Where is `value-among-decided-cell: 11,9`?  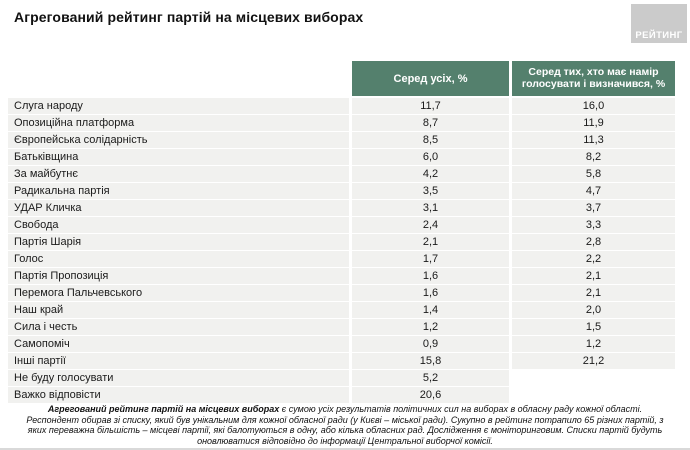
value-among-decided-cell: 11,9 is located at coordinates (593, 123).